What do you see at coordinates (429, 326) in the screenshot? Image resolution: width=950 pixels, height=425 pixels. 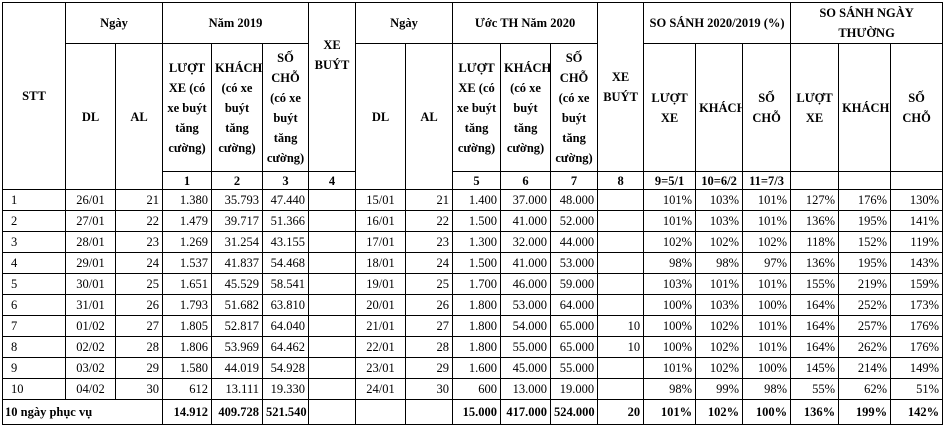 I see `table-cell: 27` at bounding box center [429, 326].